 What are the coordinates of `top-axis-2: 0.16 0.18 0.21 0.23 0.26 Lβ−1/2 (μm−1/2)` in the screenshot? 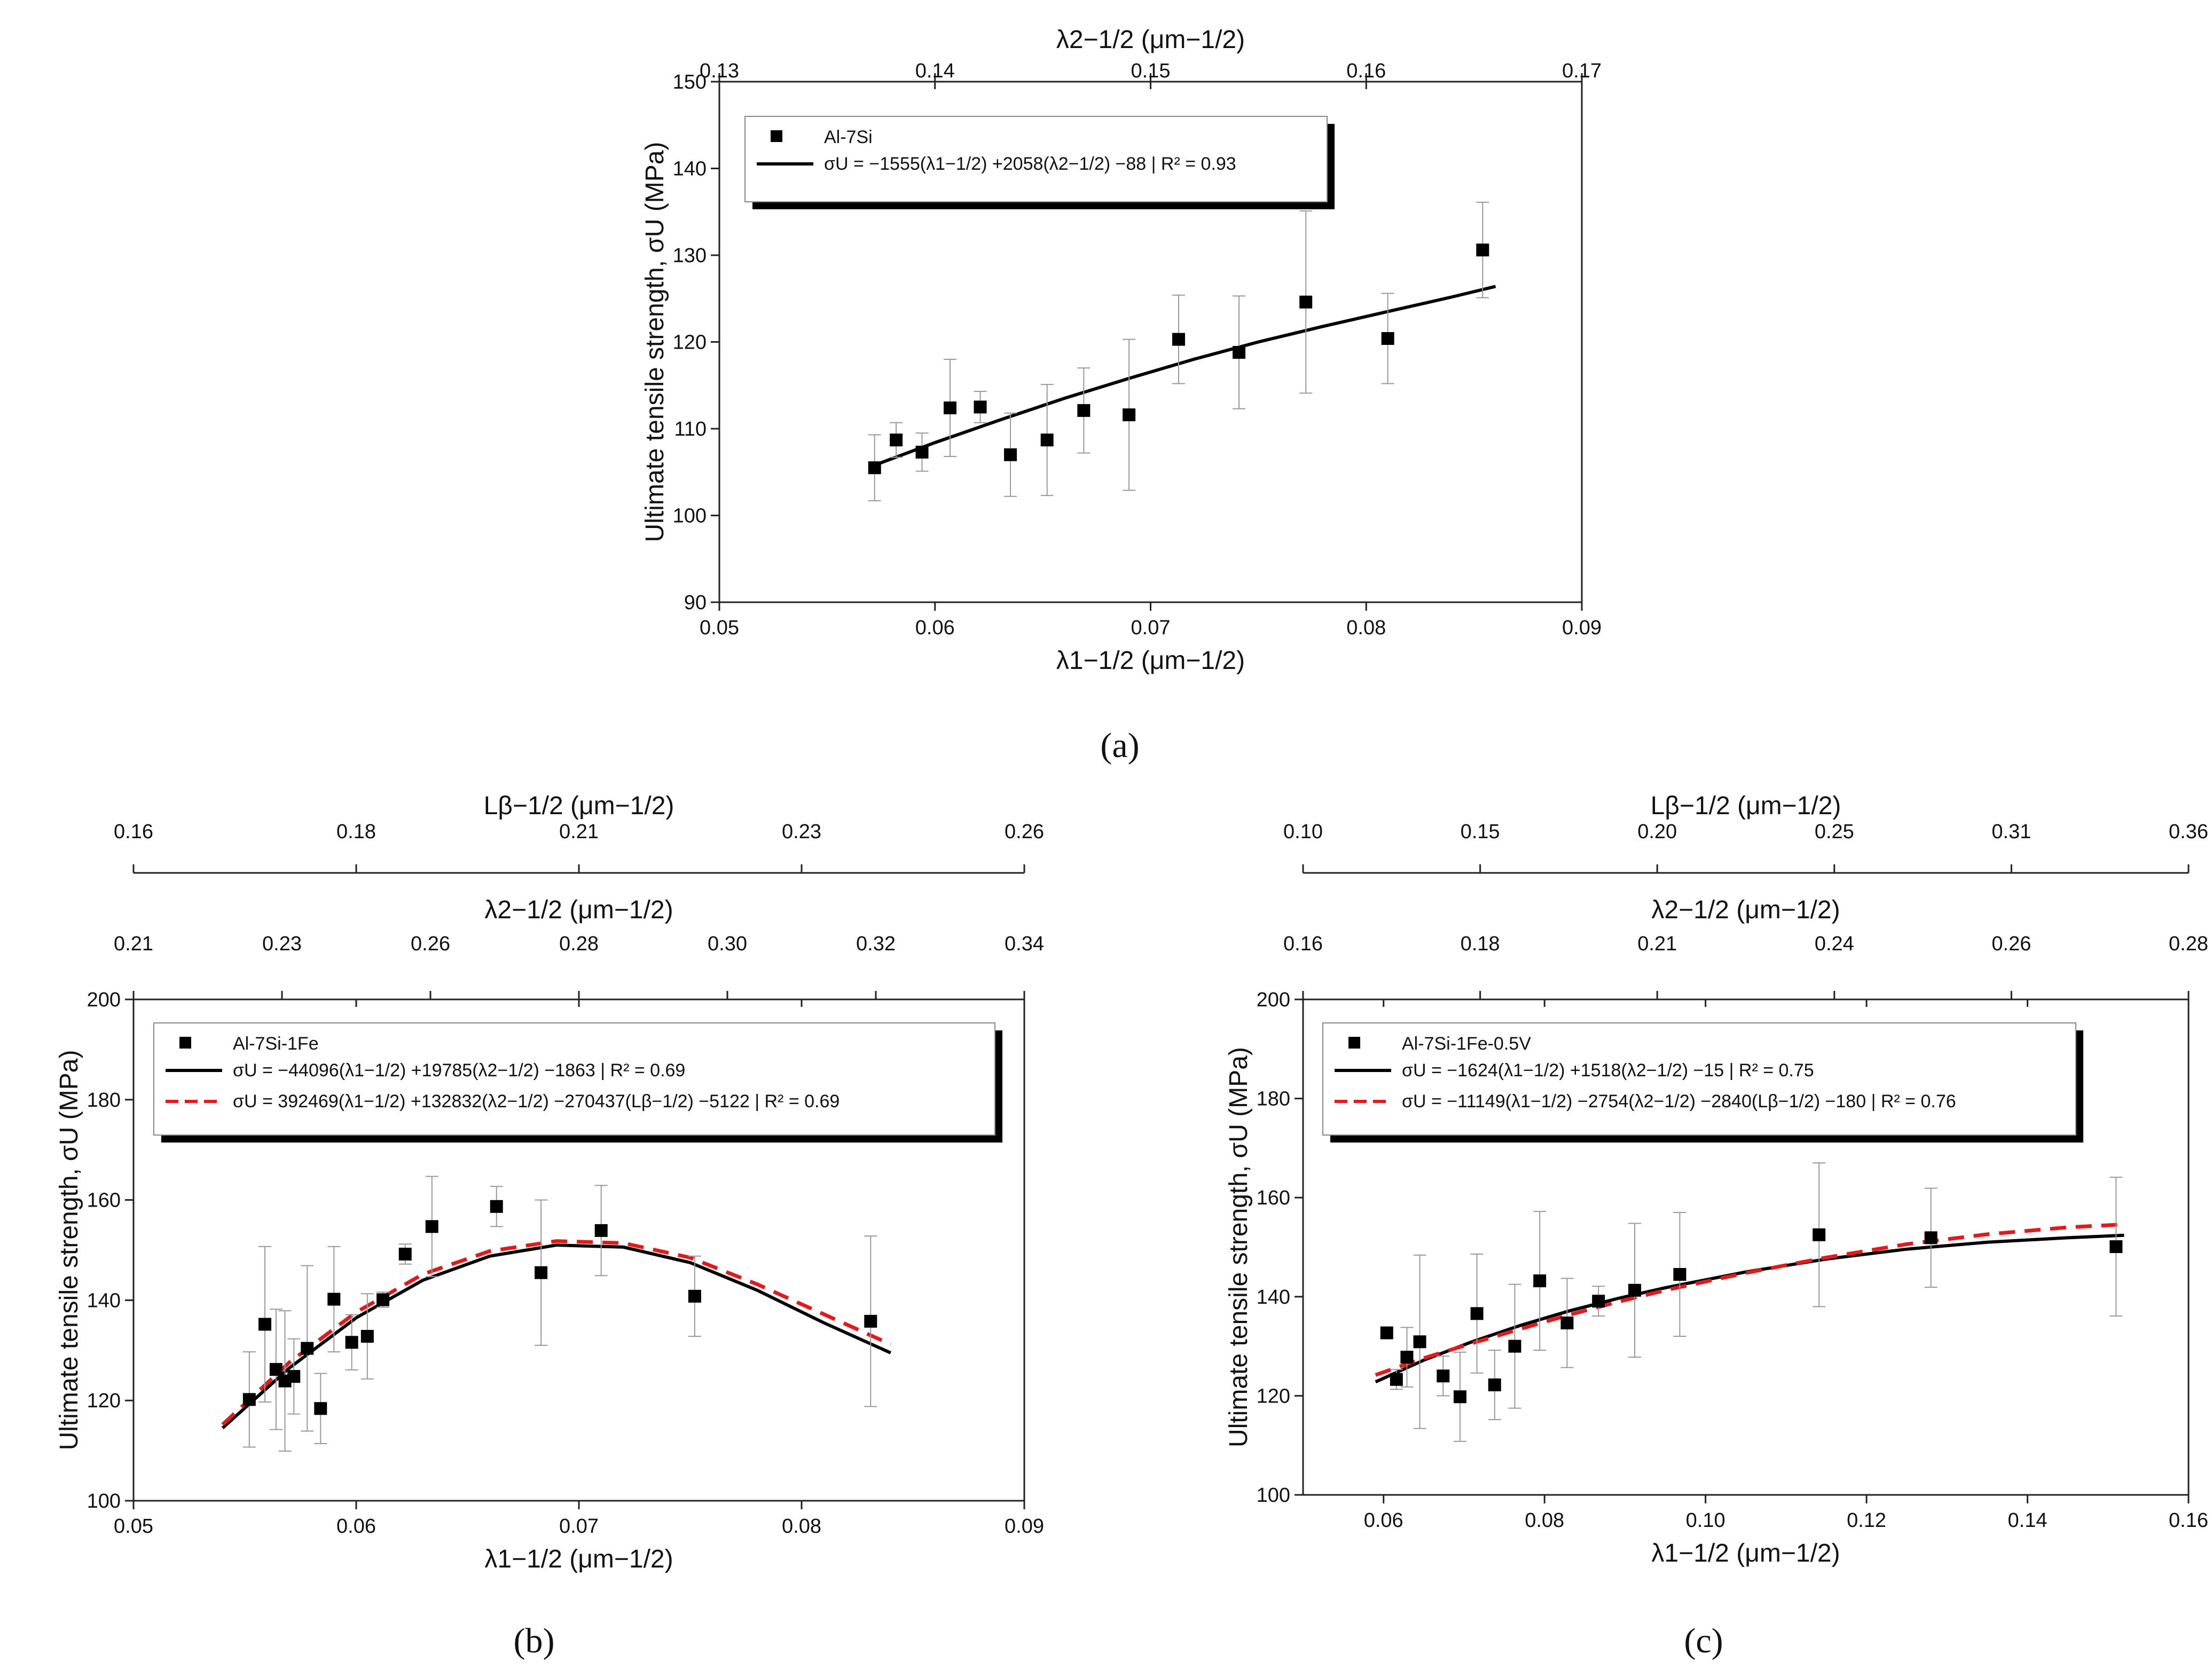 It's located at (579, 833).